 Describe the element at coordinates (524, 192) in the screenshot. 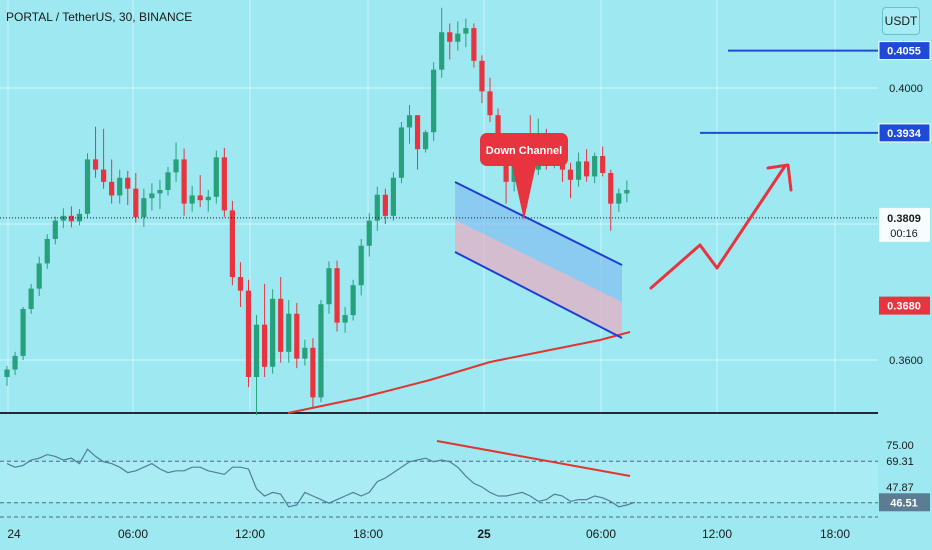

I see `callout-pointer` at that location.